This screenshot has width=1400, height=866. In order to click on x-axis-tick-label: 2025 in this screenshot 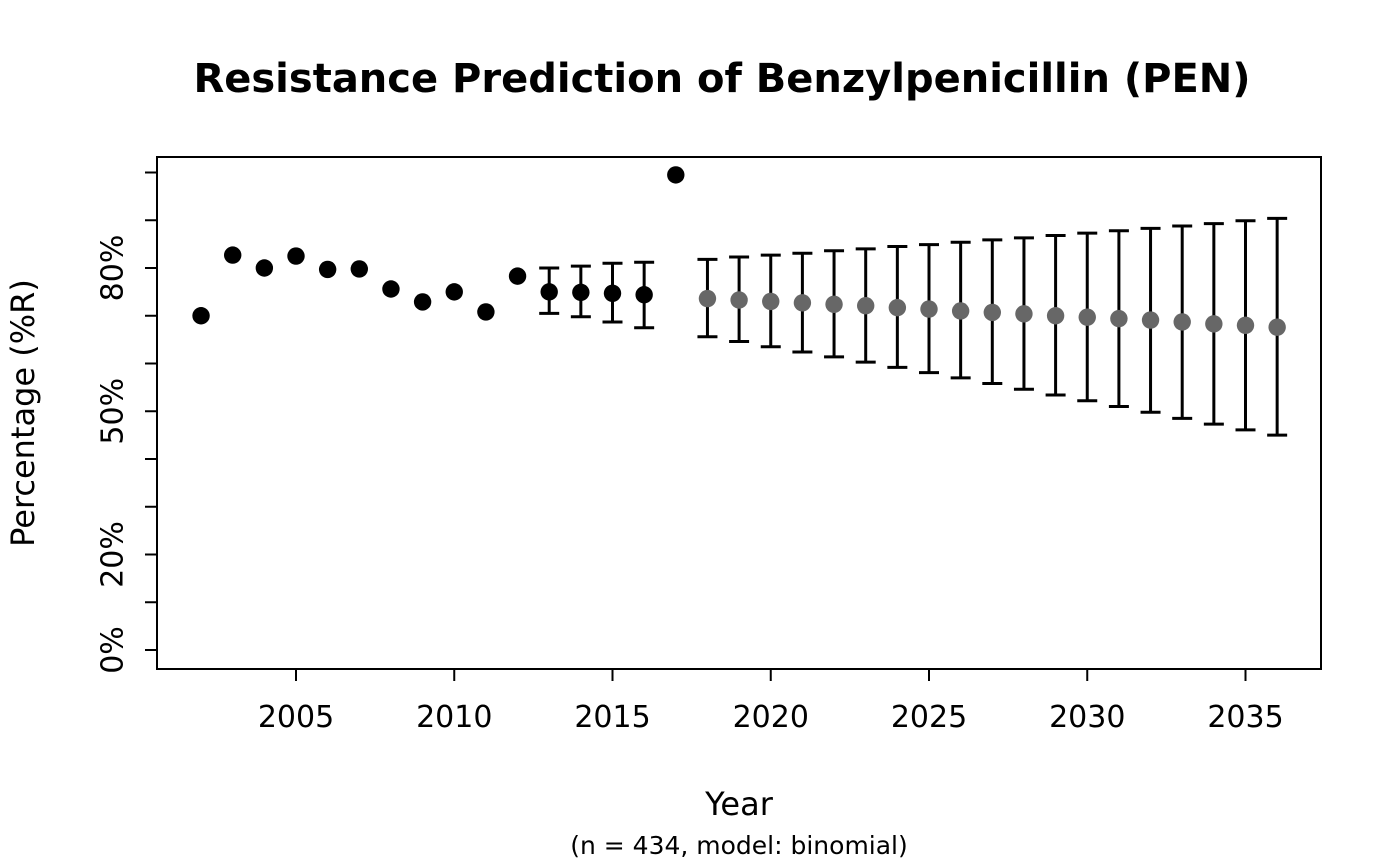, I will do `click(929, 717)`.